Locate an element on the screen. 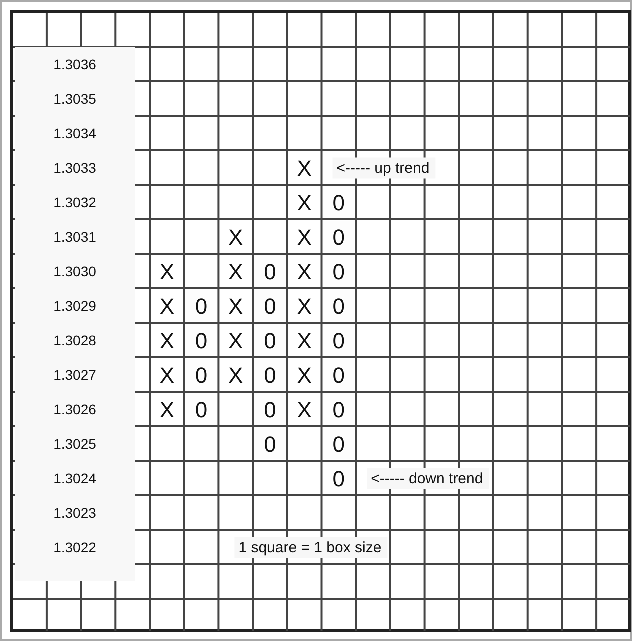 Image resolution: width=632 pixels, height=641 pixels. y-tick-label: 1.3022 is located at coordinates (75, 547).